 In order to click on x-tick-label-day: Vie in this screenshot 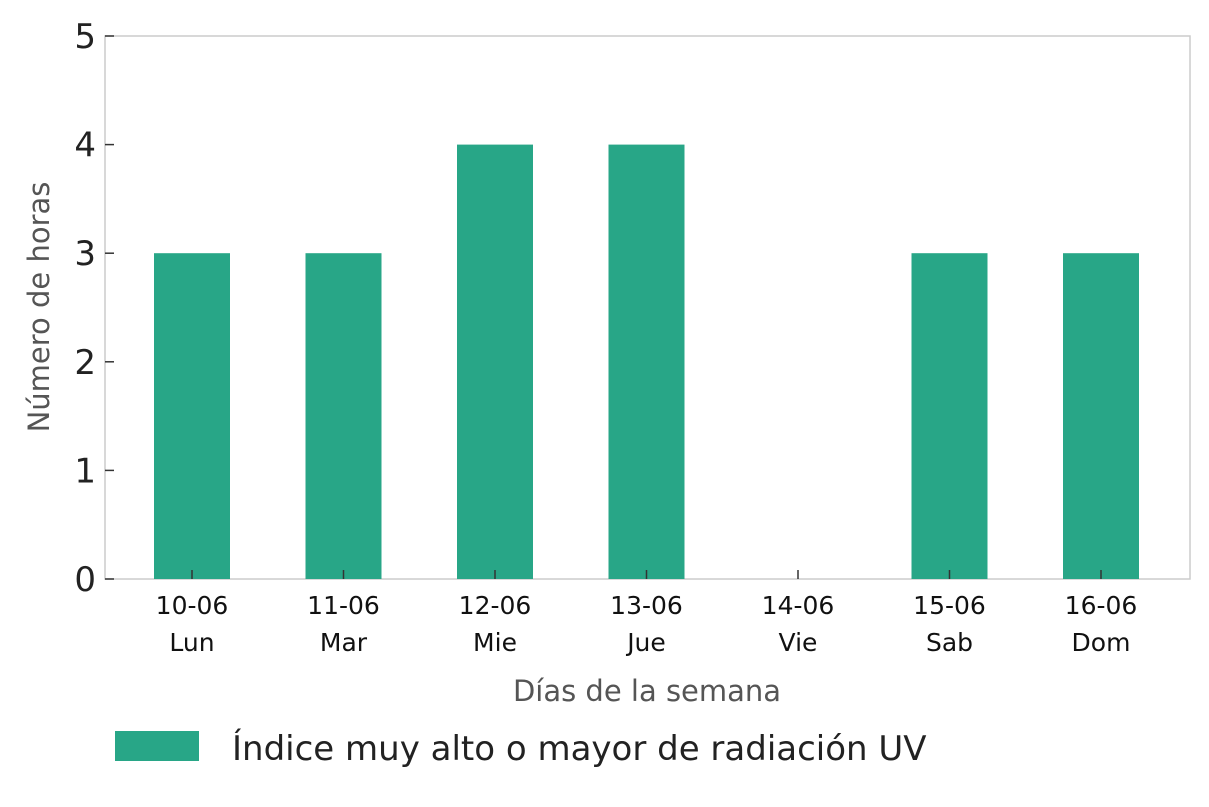, I will do `click(798, 642)`.